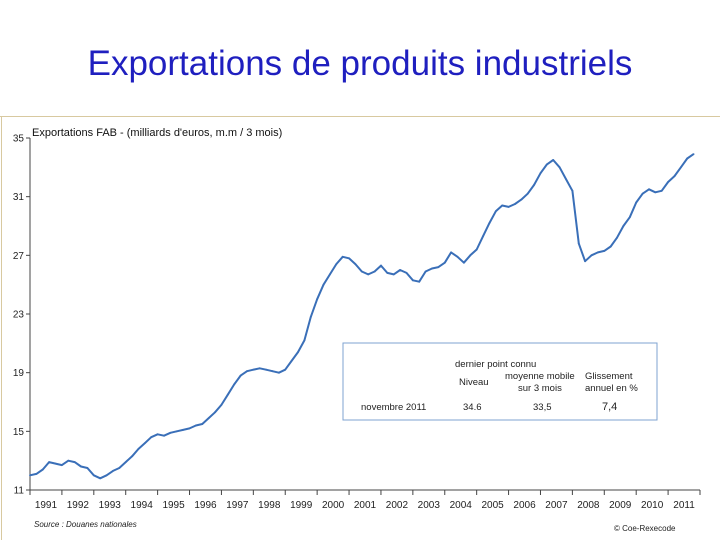  What do you see at coordinates (333, 505) in the screenshot?
I see `x-tick-label: 2000` at bounding box center [333, 505].